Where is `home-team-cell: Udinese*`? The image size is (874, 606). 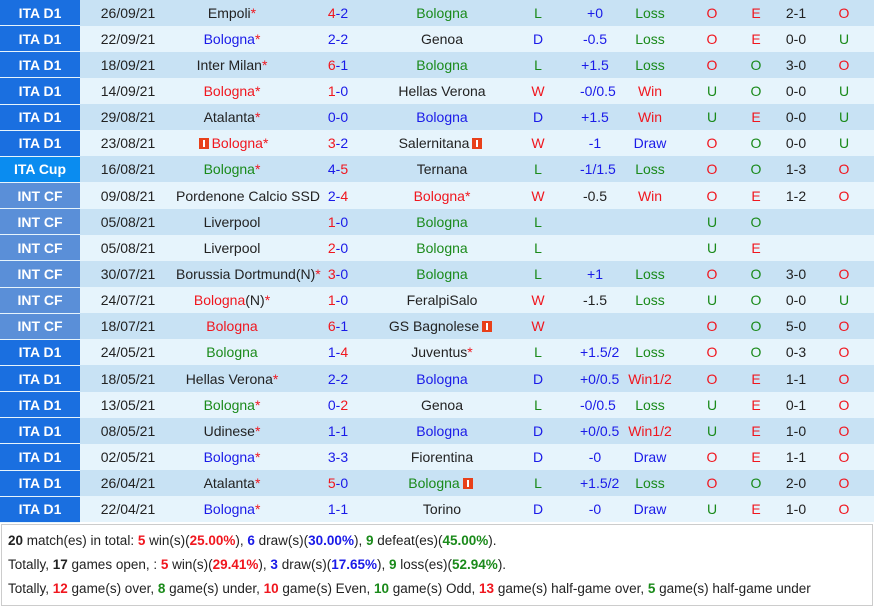 home-team-cell: Udinese* is located at coordinates (232, 430).